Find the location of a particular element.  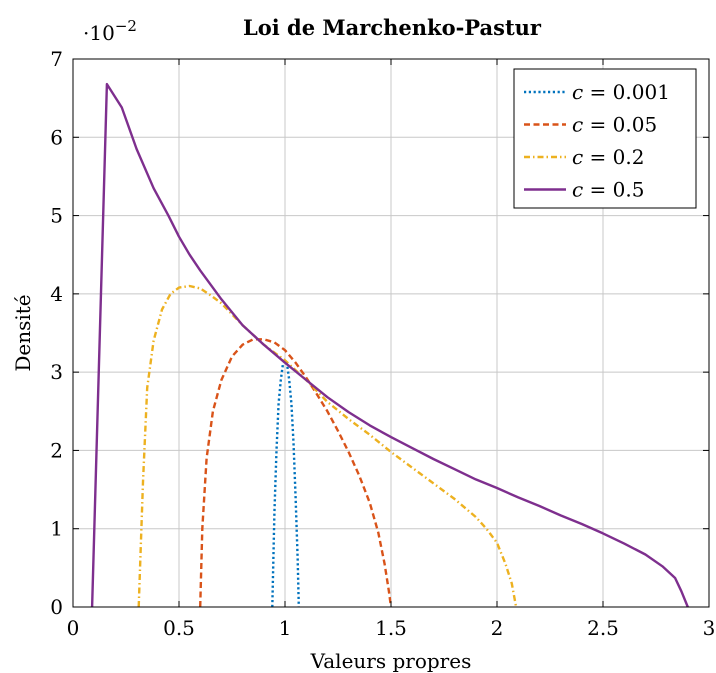

y-tick-label: 3 is located at coordinates (56, 372).